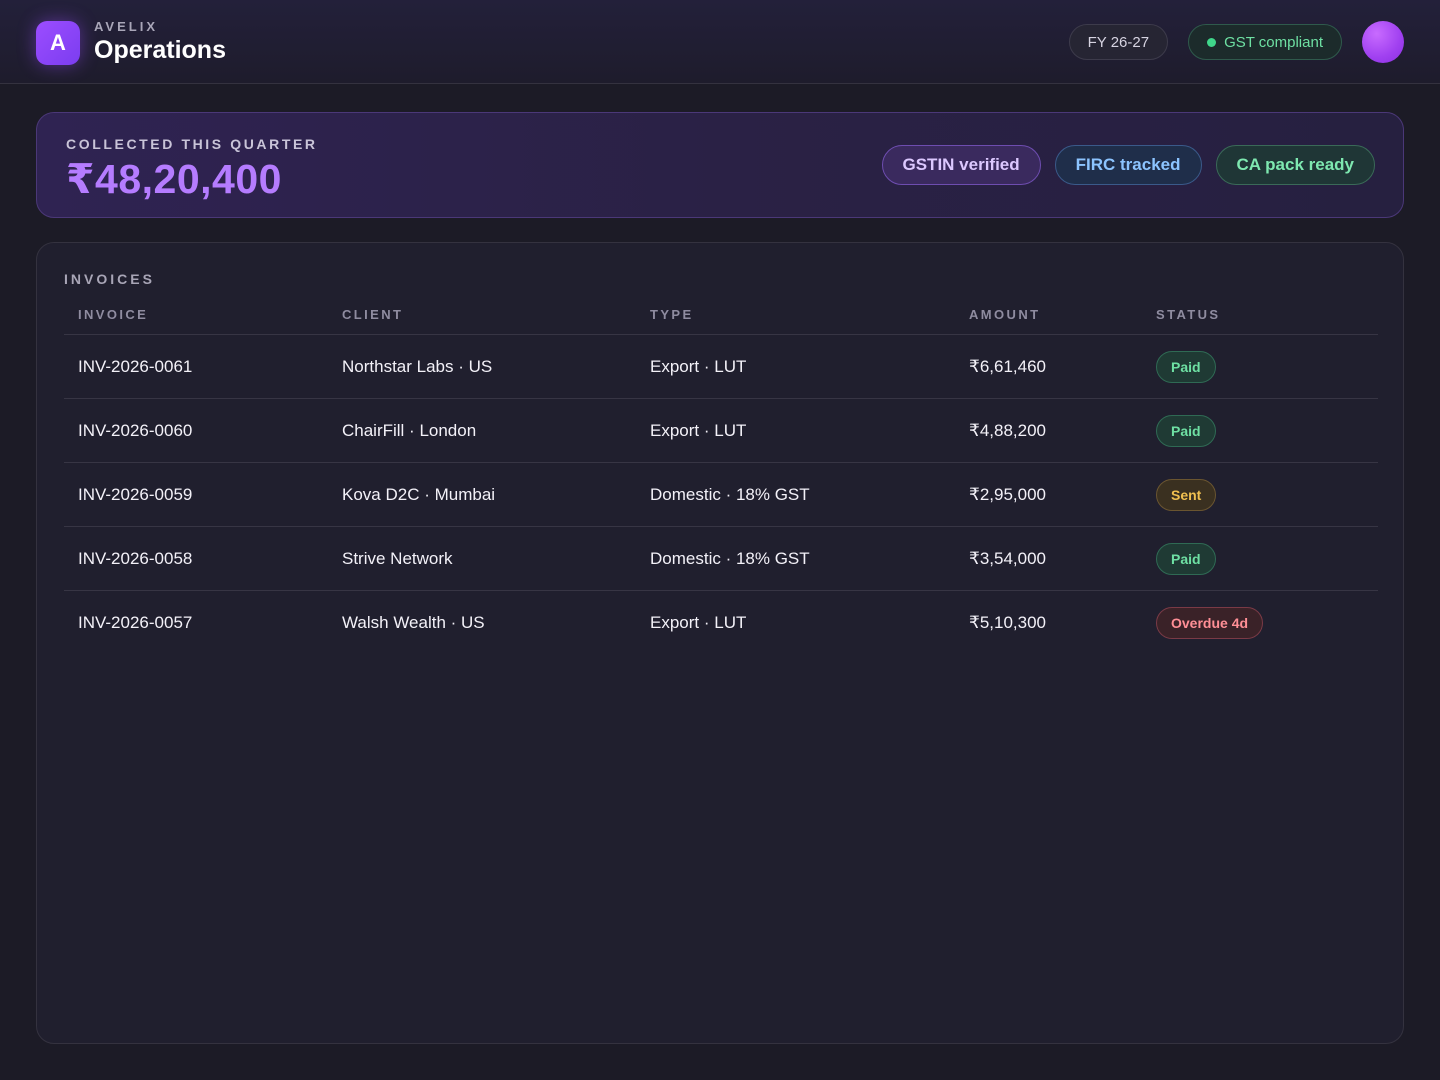 The height and width of the screenshot is (1080, 1440). Describe the element at coordinates (1212, 42) in the screenshot. I see `status-dot-icon` at that location.